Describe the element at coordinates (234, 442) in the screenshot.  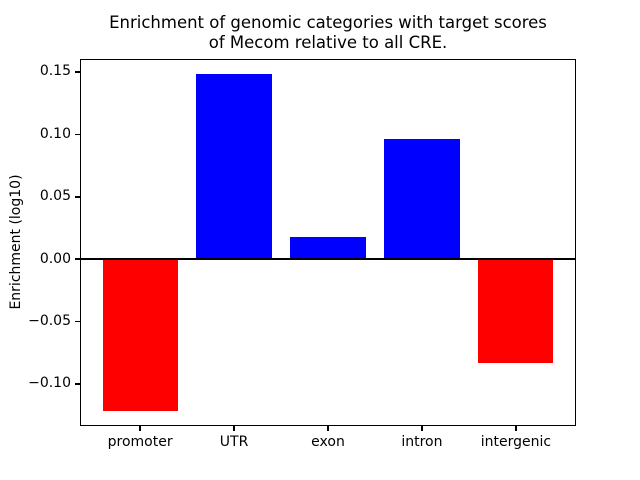
I see `x-tick-label-UTR: UTR` at that location.